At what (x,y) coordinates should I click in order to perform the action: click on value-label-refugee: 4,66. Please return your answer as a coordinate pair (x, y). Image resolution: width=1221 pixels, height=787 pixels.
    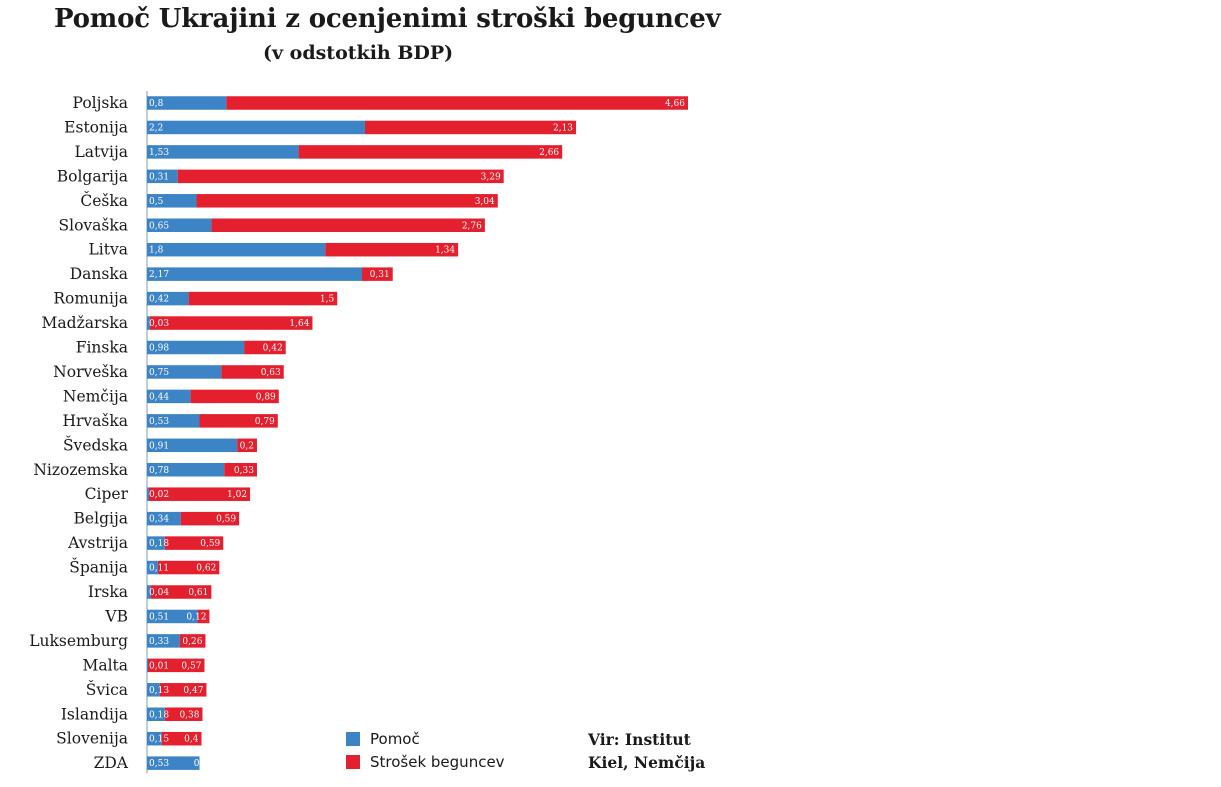
    Looking at the image, I should click on (675, 104).